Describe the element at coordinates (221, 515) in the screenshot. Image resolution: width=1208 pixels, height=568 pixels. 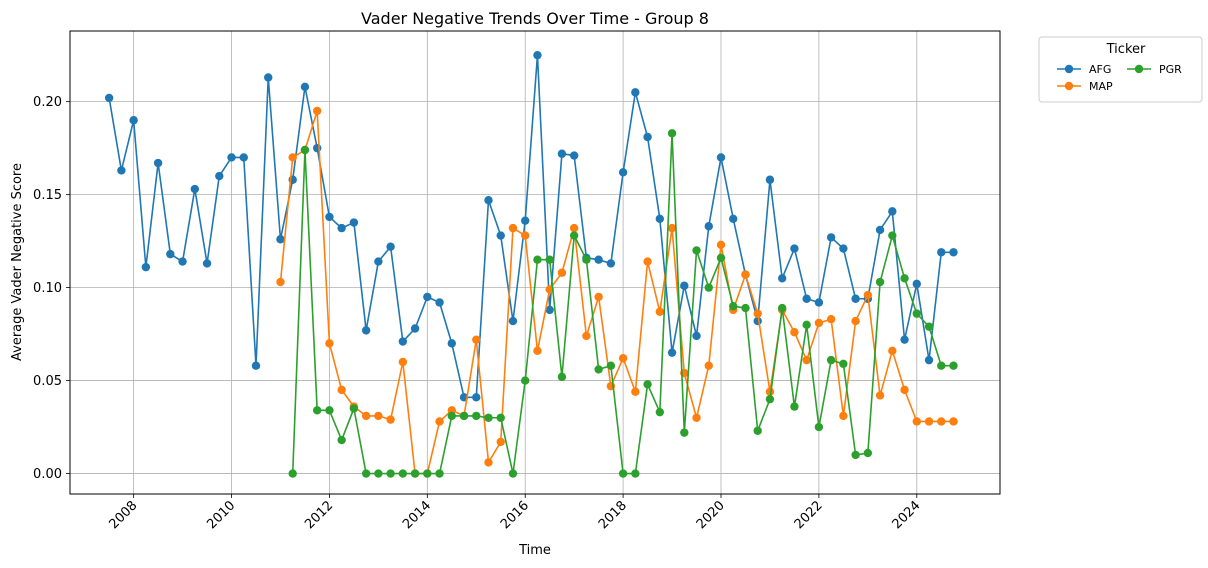
I see `x-tick-label: 2010` at that location.